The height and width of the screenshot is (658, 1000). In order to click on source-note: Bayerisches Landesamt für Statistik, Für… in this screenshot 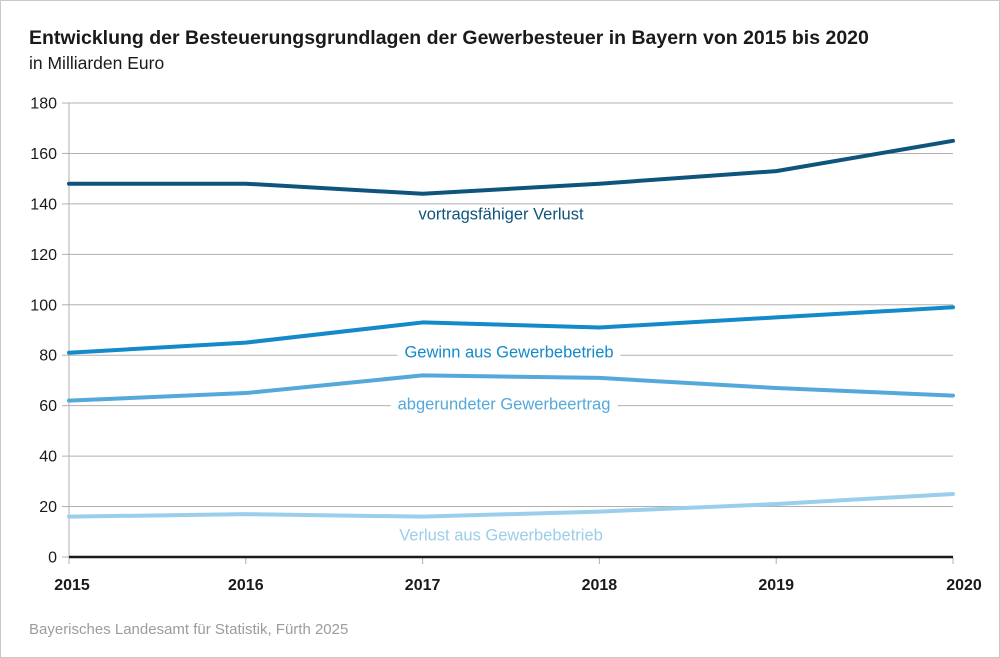, I will do `click(189, 629)`.